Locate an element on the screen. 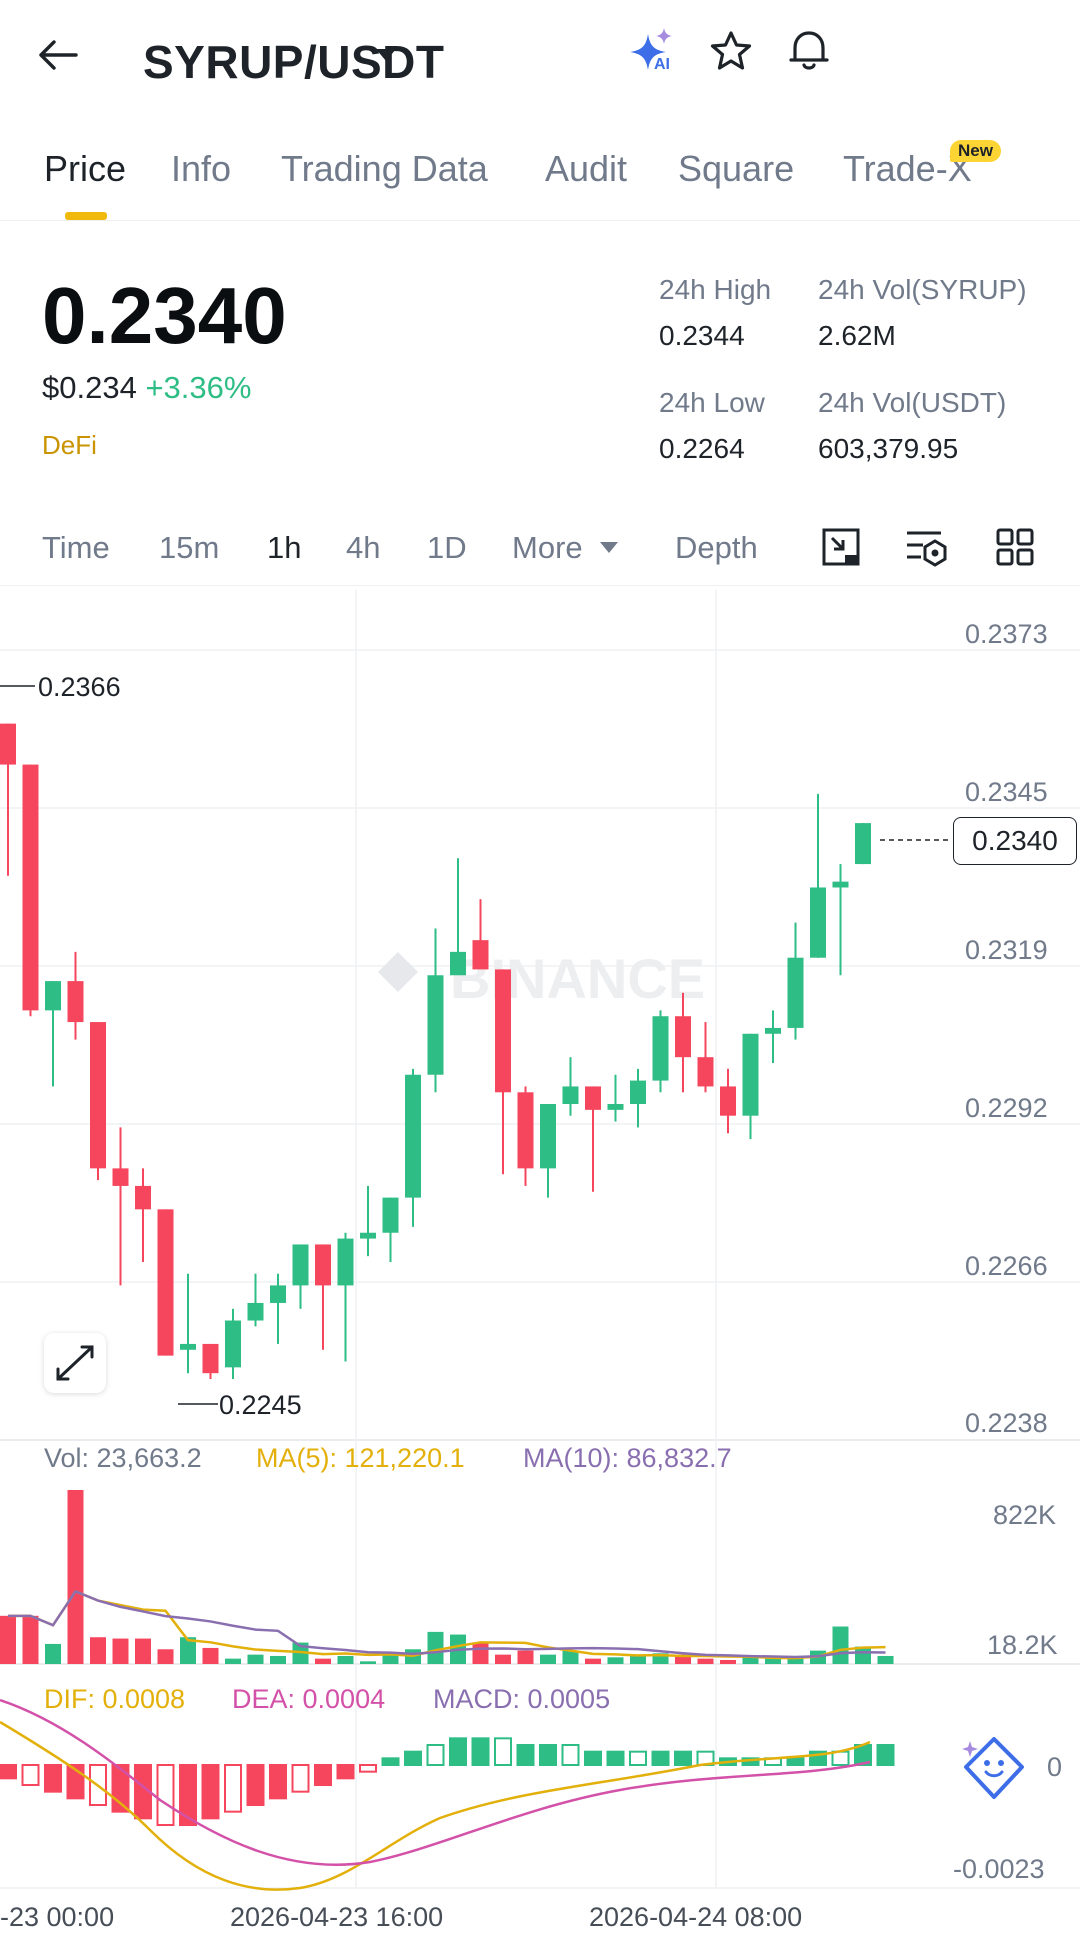 The height and width of the screenshot is (1958, 1080). new-badge: New is located at coordinates (975, 151).